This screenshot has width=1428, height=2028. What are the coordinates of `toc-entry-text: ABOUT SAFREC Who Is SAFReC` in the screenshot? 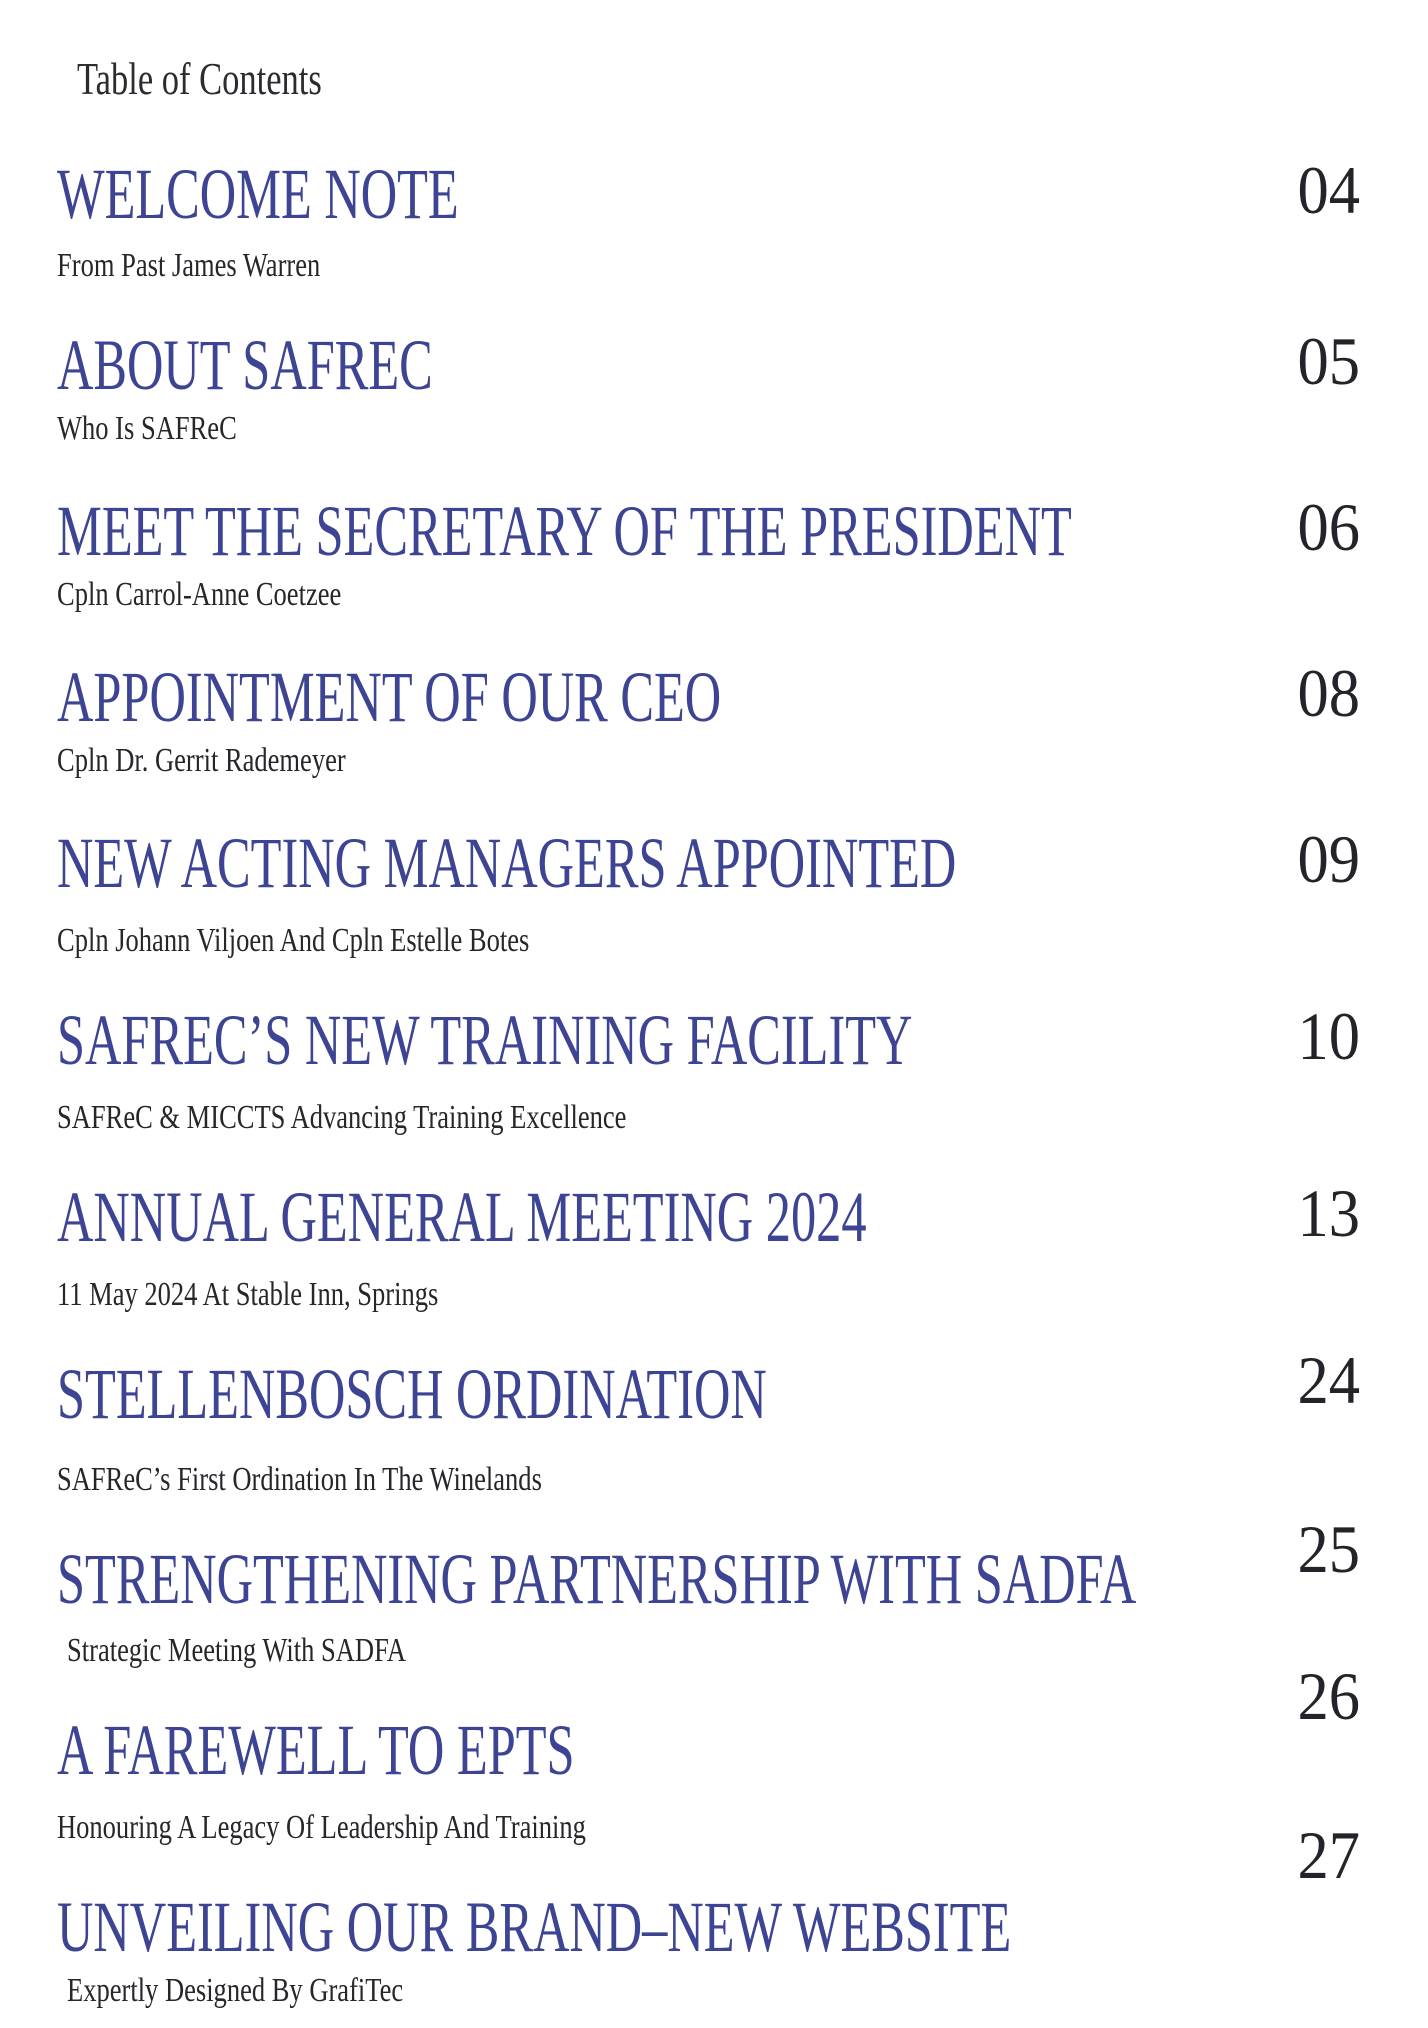 It's located at (708, 388).